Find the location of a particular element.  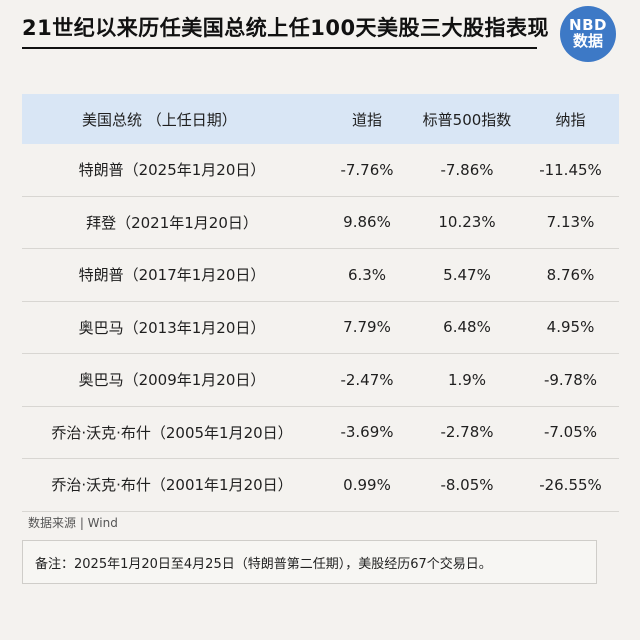

table-row: 拜登（2021年1月20日） 9.86% 10.23% 7.13% is located at coordinates (320, 223).